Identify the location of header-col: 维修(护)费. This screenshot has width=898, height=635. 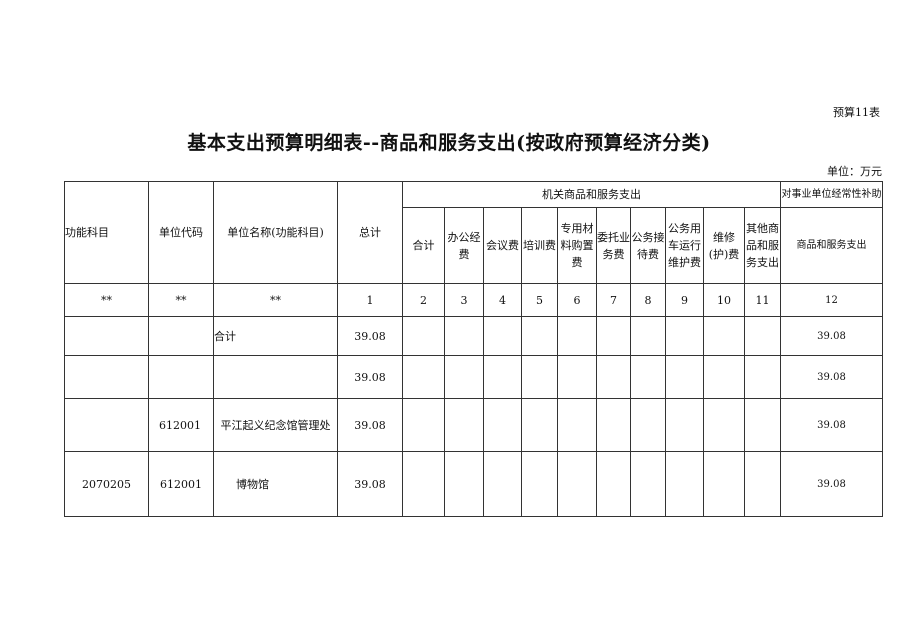
(724, 245).